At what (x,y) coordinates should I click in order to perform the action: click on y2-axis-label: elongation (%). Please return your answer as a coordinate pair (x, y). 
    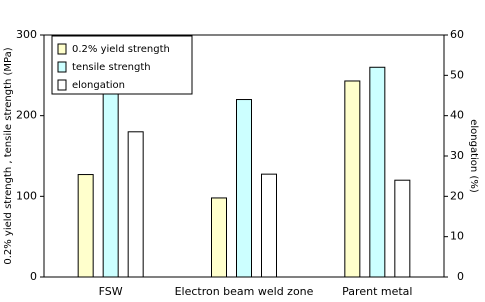
    Looking at the image, I should click on (473, 156).